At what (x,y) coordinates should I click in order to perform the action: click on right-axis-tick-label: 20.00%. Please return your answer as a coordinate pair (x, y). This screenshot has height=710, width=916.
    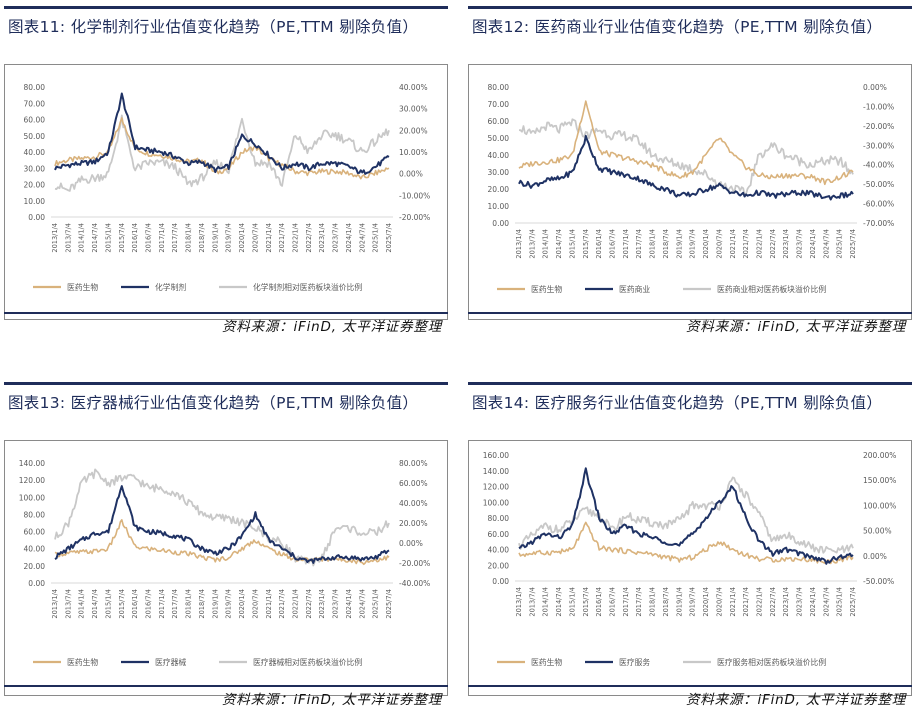
    Looking at the image, I should click on (413, 523).